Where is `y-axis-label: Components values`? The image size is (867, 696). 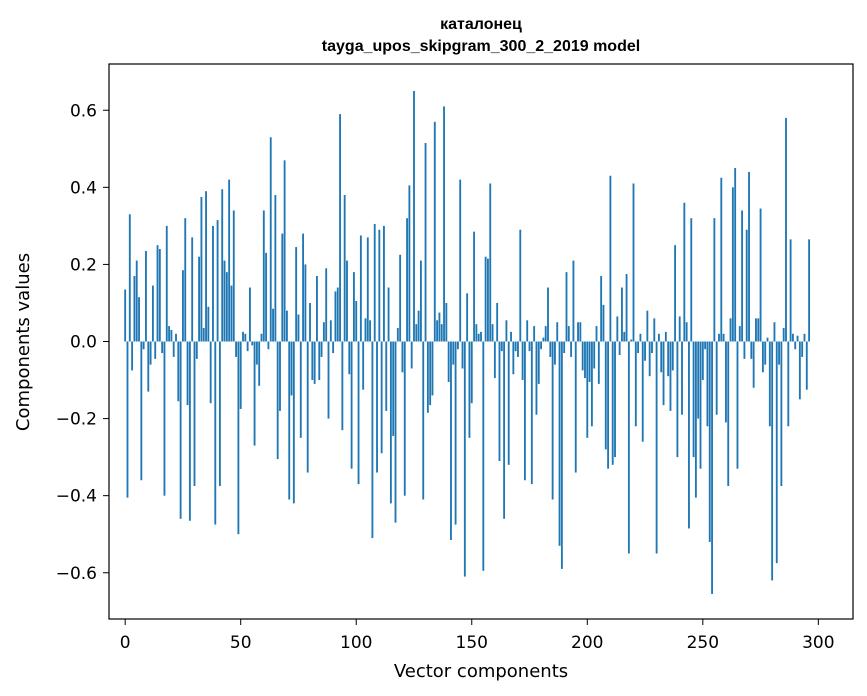
y-axis-label: Components values is located at coordinates (23, 342).